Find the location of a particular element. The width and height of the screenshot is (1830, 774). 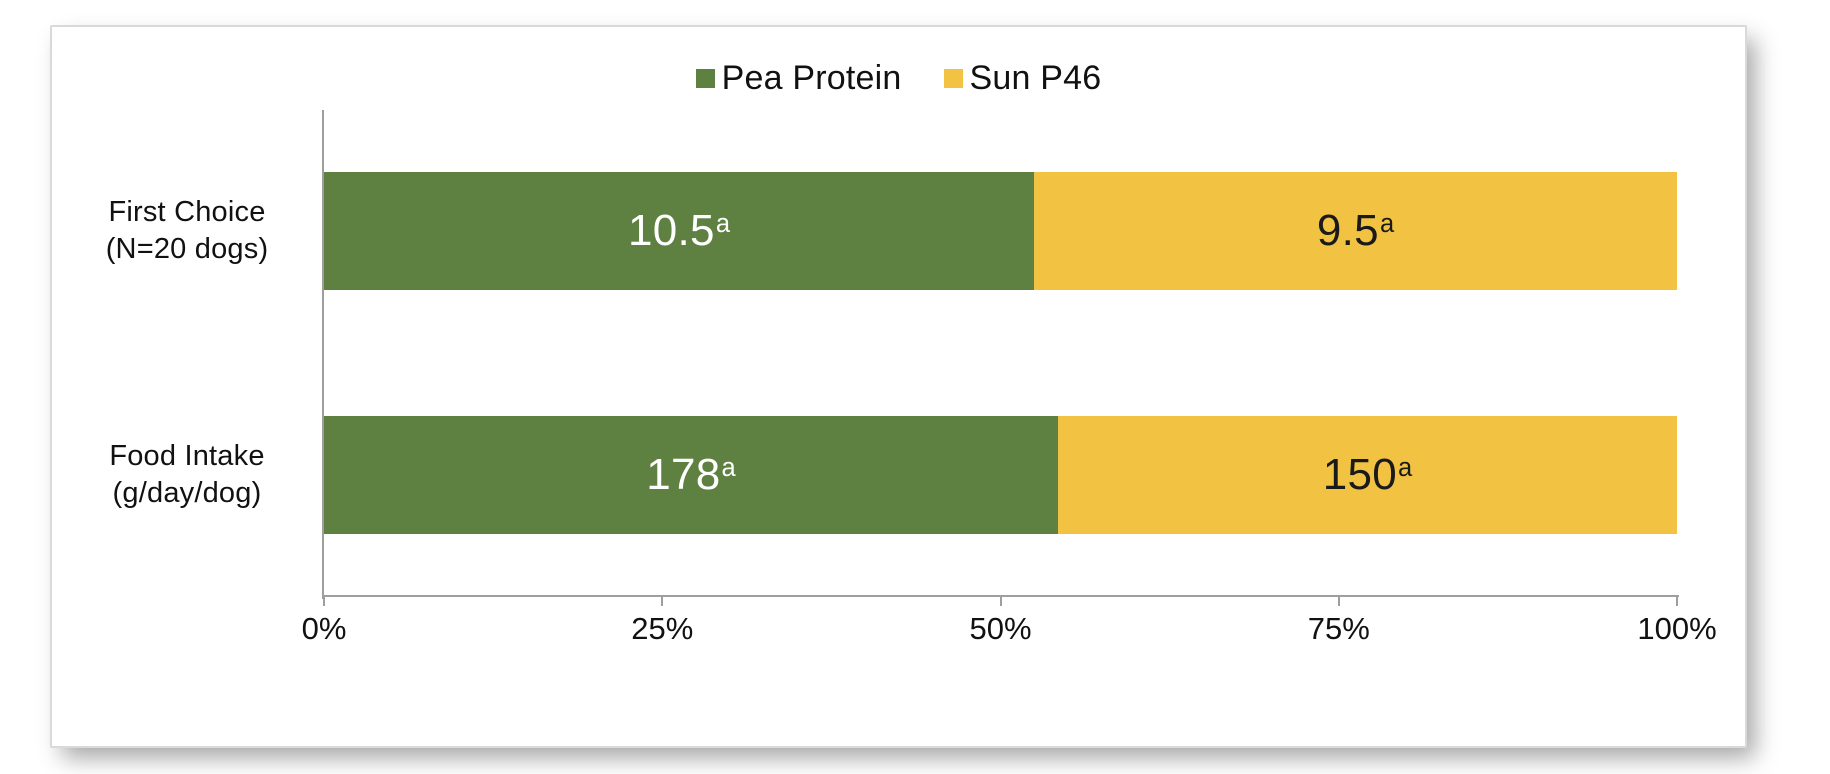

category-label-line: (g/day/dog) is located at coordinates (187, 493).